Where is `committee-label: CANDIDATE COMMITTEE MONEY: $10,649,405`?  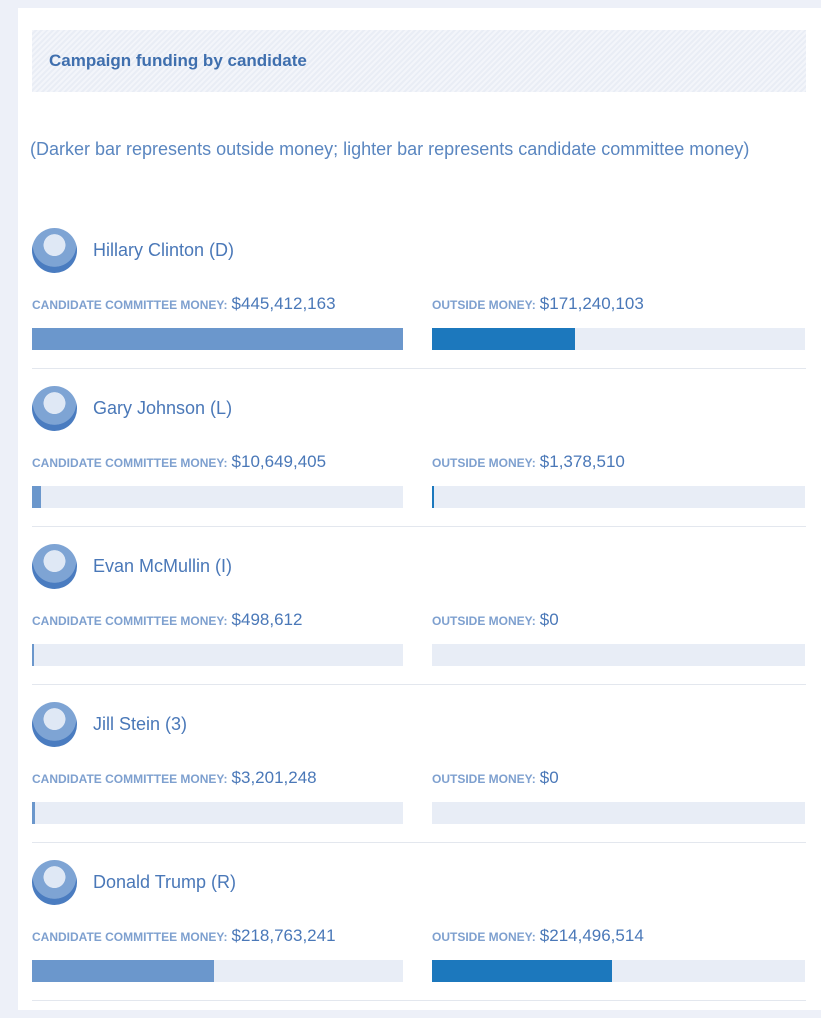
committee-label: CANDIDATE COMMITTEE MONEY: $10,649,405 is located at coordinates (179, 462).